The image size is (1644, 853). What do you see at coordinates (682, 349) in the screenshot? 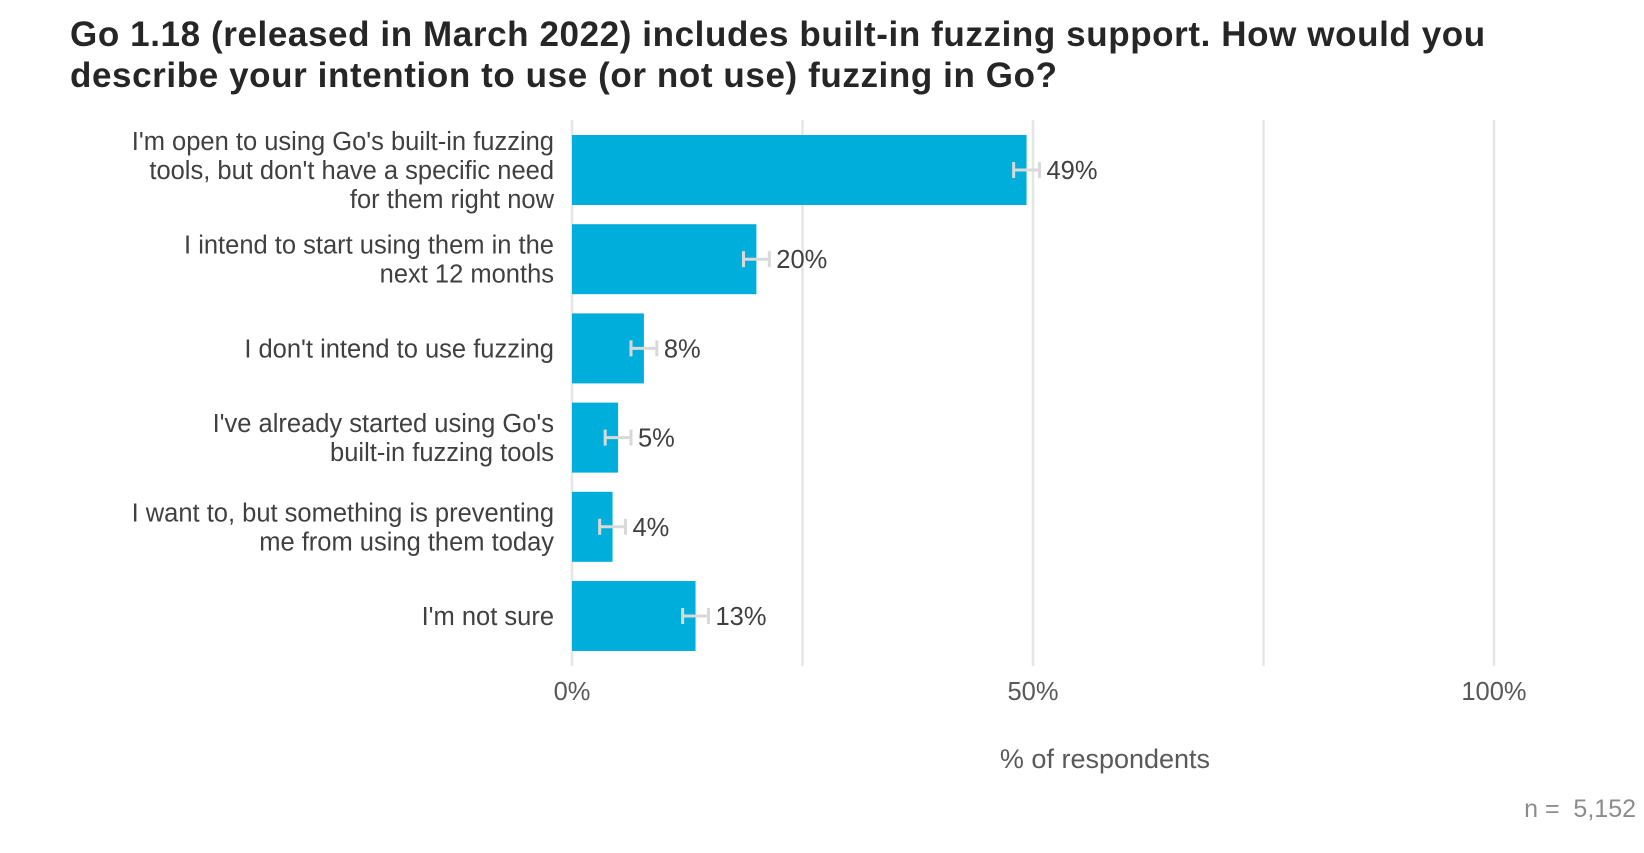
I see `data-label: 8%` at bounding box center [682, 349].